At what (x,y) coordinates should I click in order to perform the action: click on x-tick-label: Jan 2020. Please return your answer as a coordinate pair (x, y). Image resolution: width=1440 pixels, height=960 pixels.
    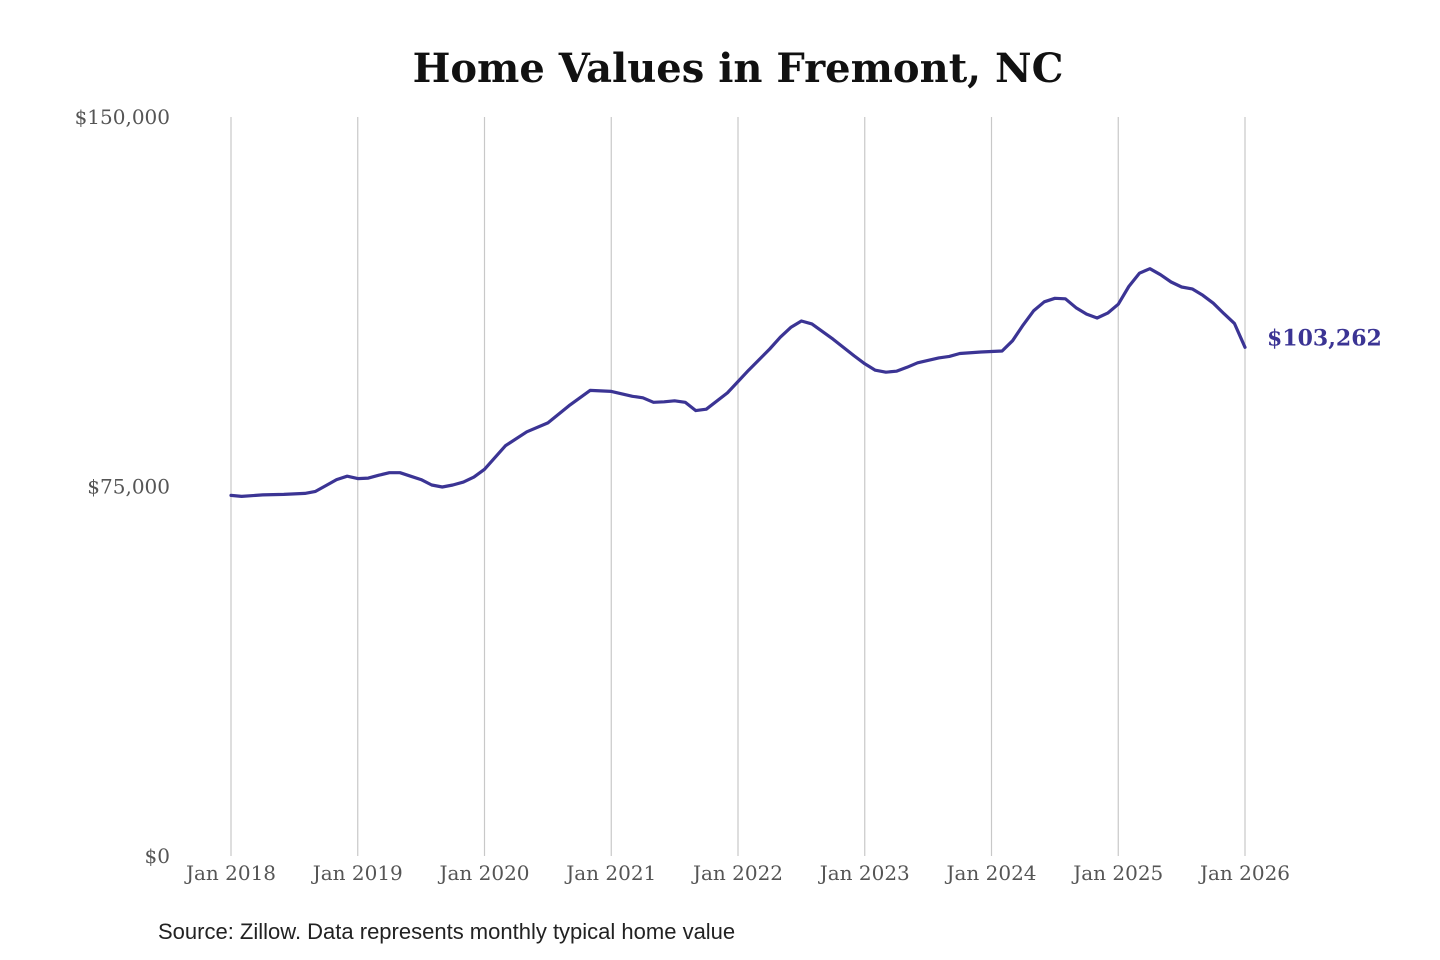
    Looking at the image, I should click on (483, 873).